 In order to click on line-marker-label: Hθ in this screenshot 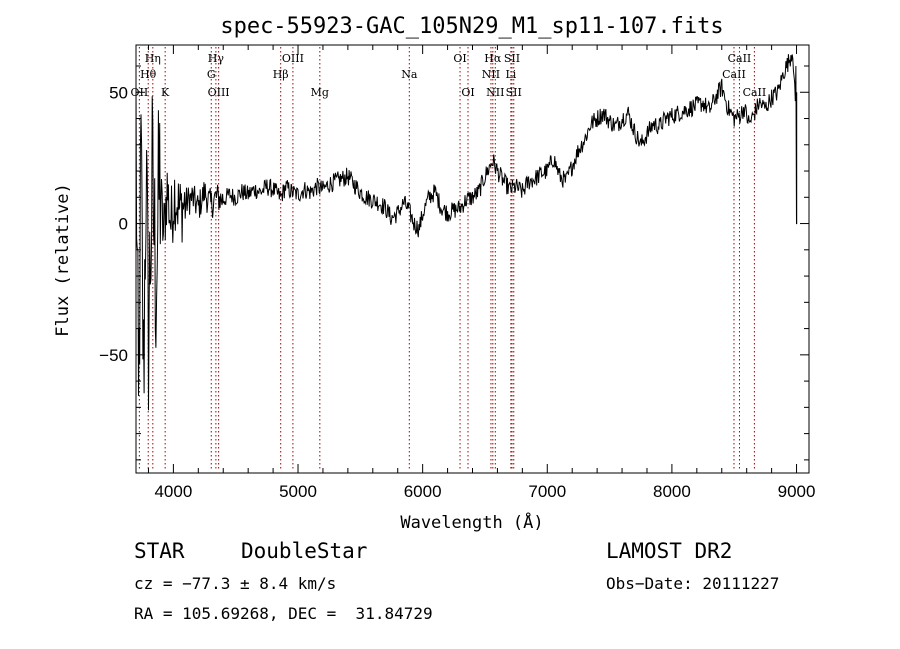, I will do `click(148, 74)`.